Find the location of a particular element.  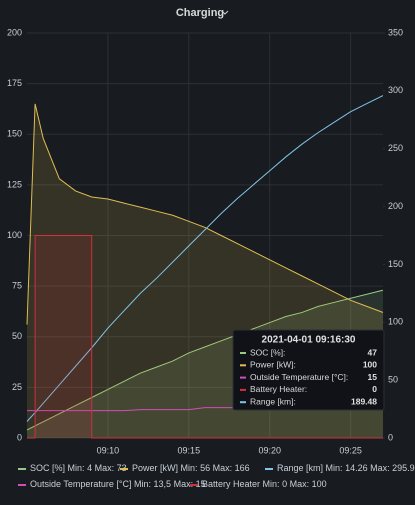

legend-entry: SOC [%] Min: 4 Max: 73 is located at coordinates (78, 468).